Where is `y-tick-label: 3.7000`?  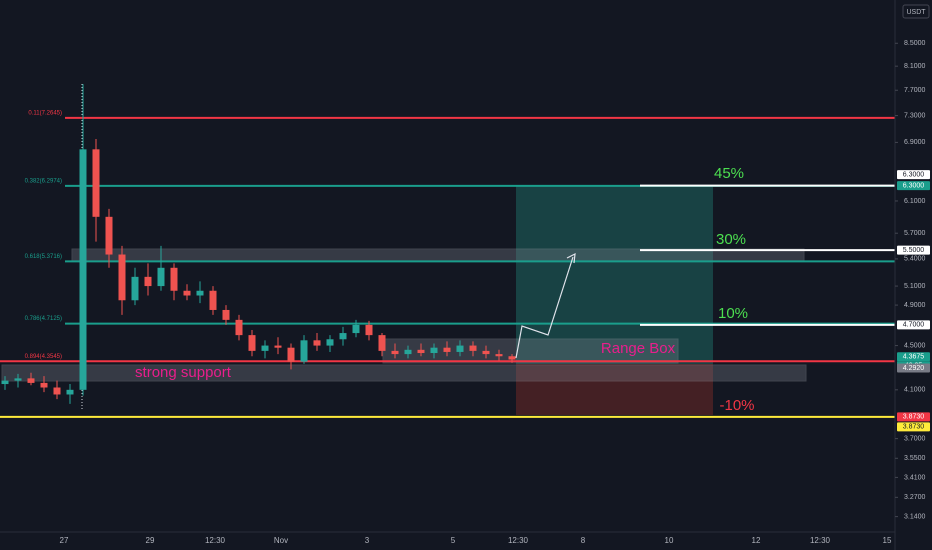 y-tick-label: 3.7000 is located at coordinates (915, 438).